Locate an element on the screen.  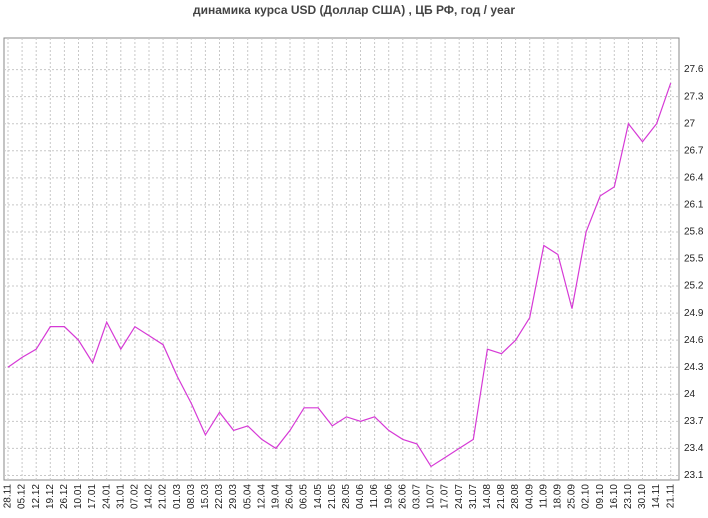
x-tick-label: 30.10 is located at coordinates (642, 496).